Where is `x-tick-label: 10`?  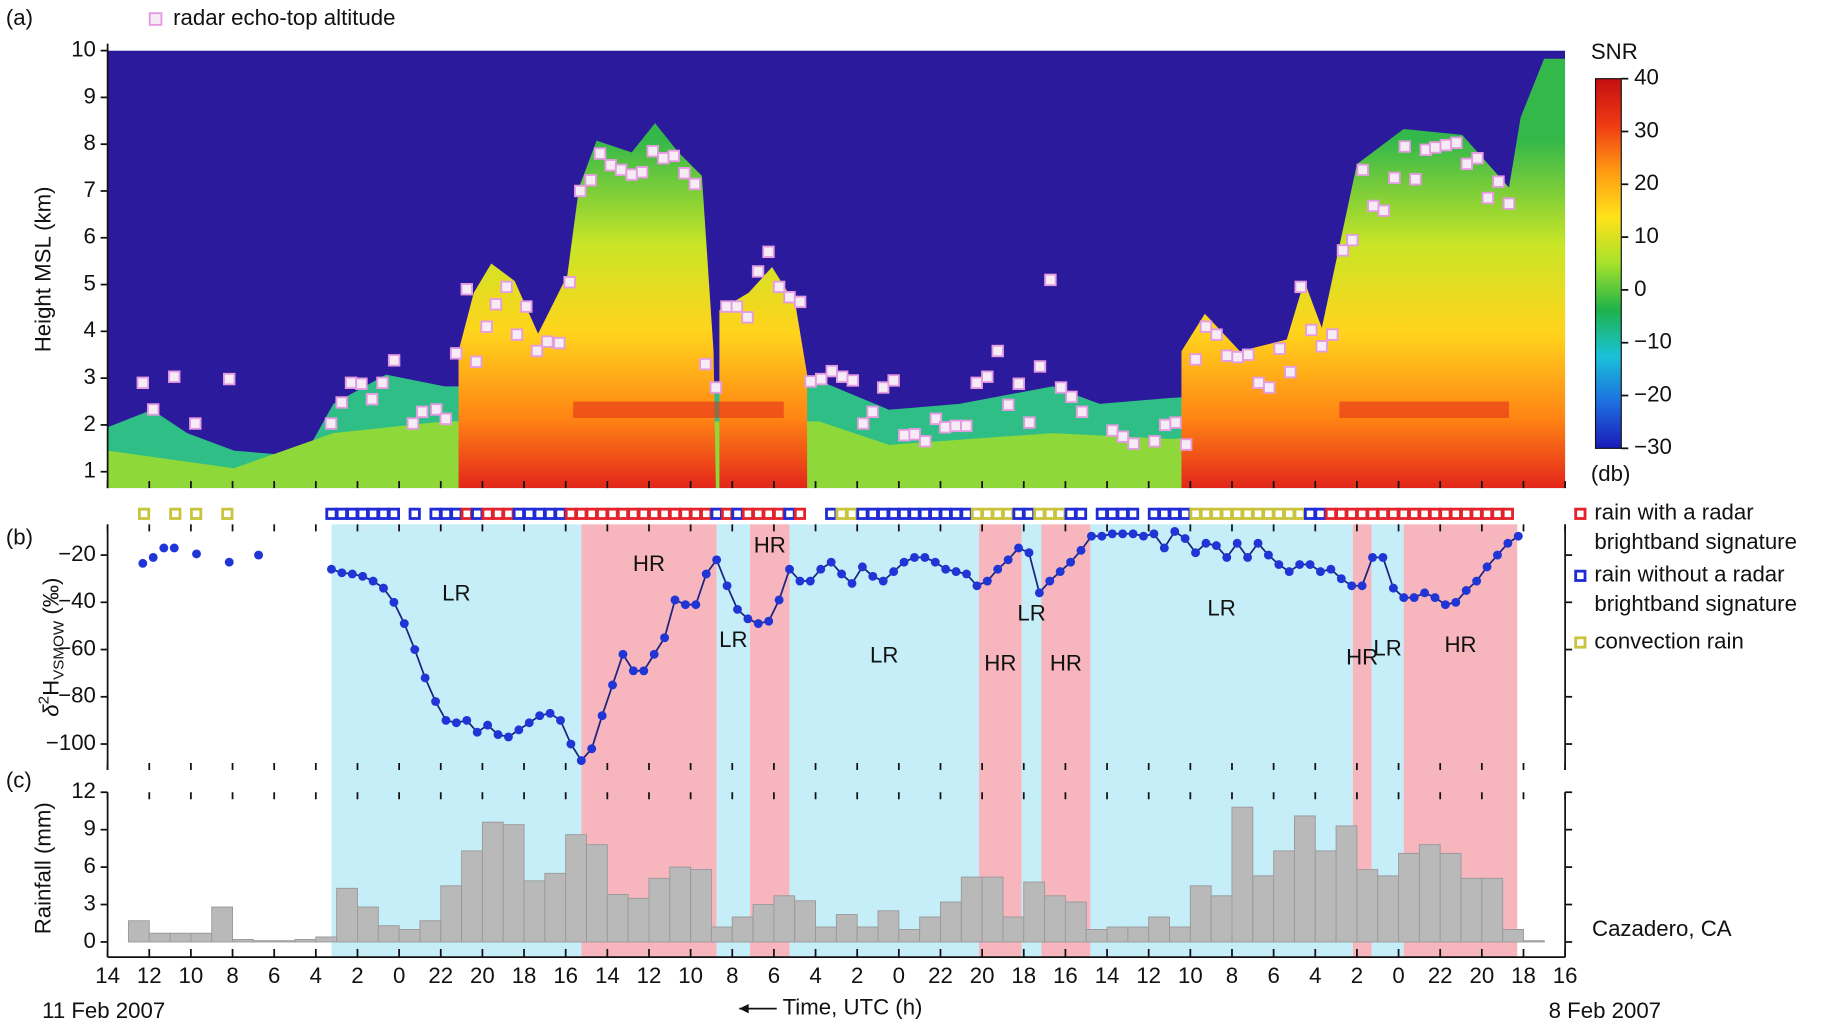 x-tick-label: 10 is located at coordinates (191, 975).